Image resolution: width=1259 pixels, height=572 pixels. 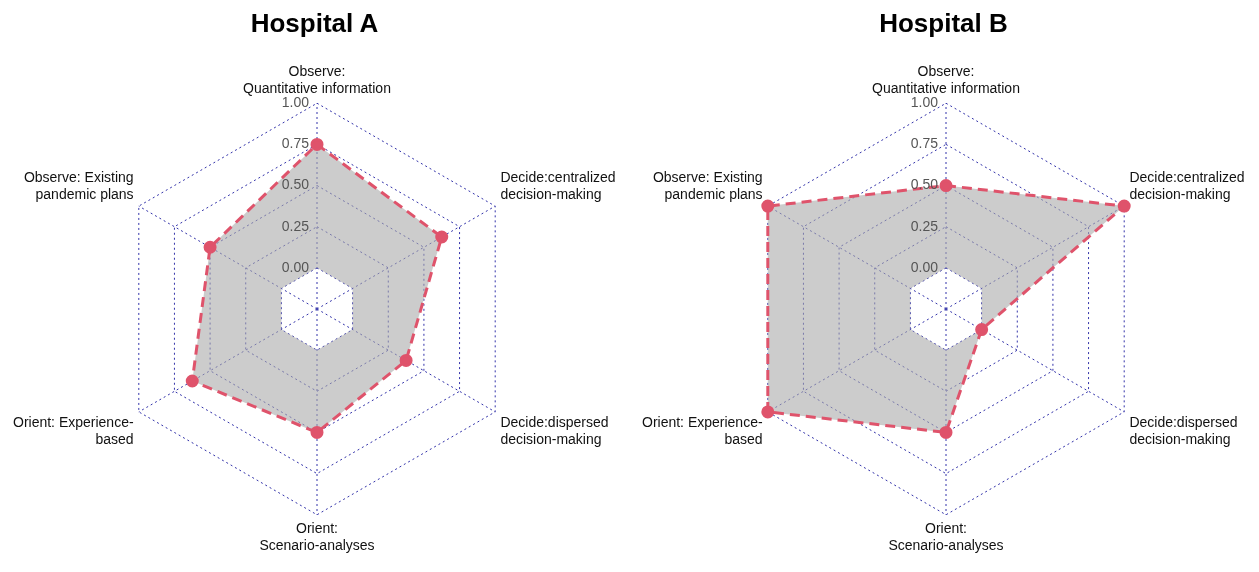 I want to click on chart-title: Hospital A, so click(x=314, y=23).